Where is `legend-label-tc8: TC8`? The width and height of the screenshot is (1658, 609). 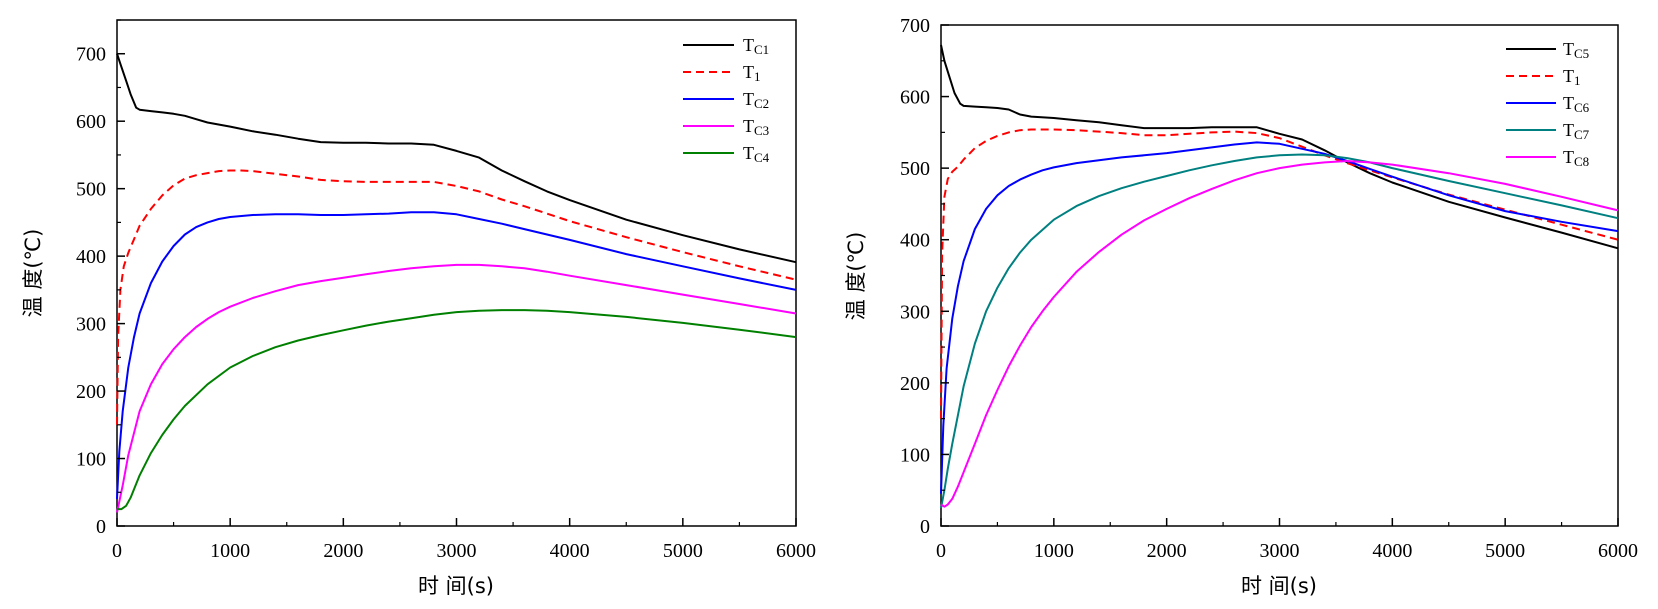 legend-label-tc8: TC8 is located at coordinates (1576, 158).